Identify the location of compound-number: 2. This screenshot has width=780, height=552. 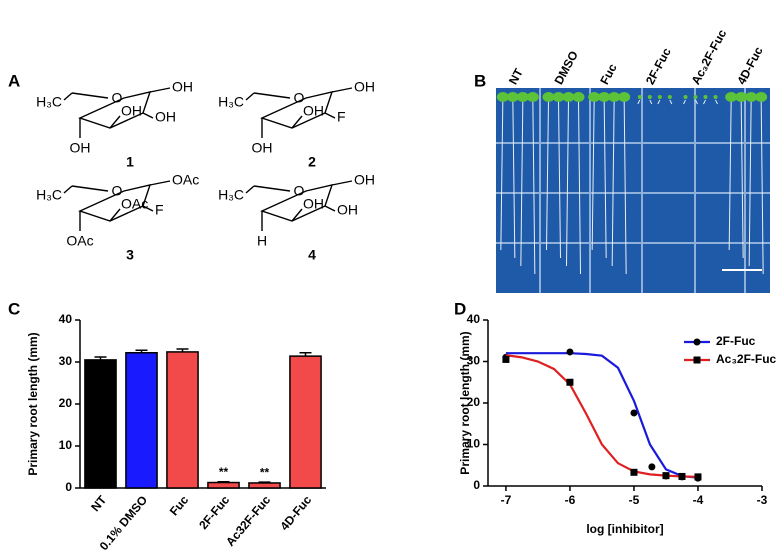
(312, 162).